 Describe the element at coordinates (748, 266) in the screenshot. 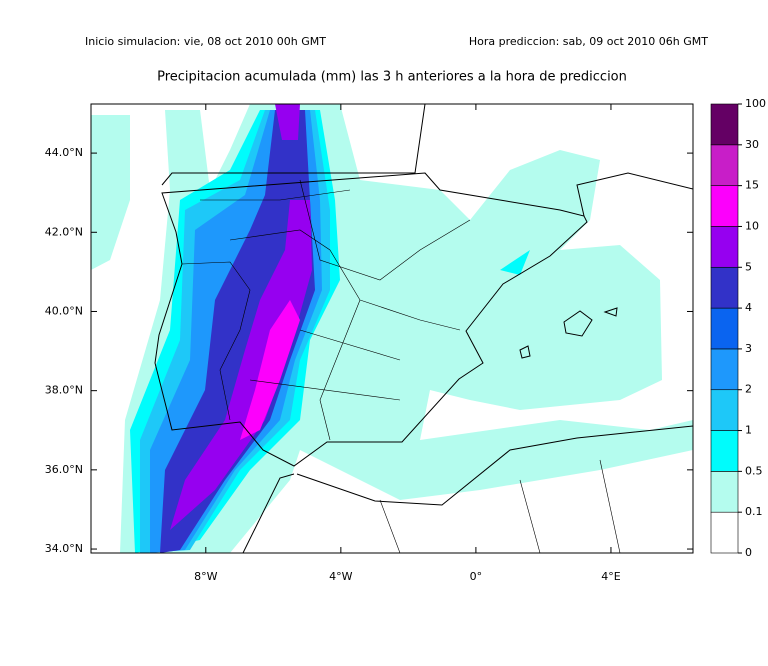

I see `colorbar-label: 5` at that location.